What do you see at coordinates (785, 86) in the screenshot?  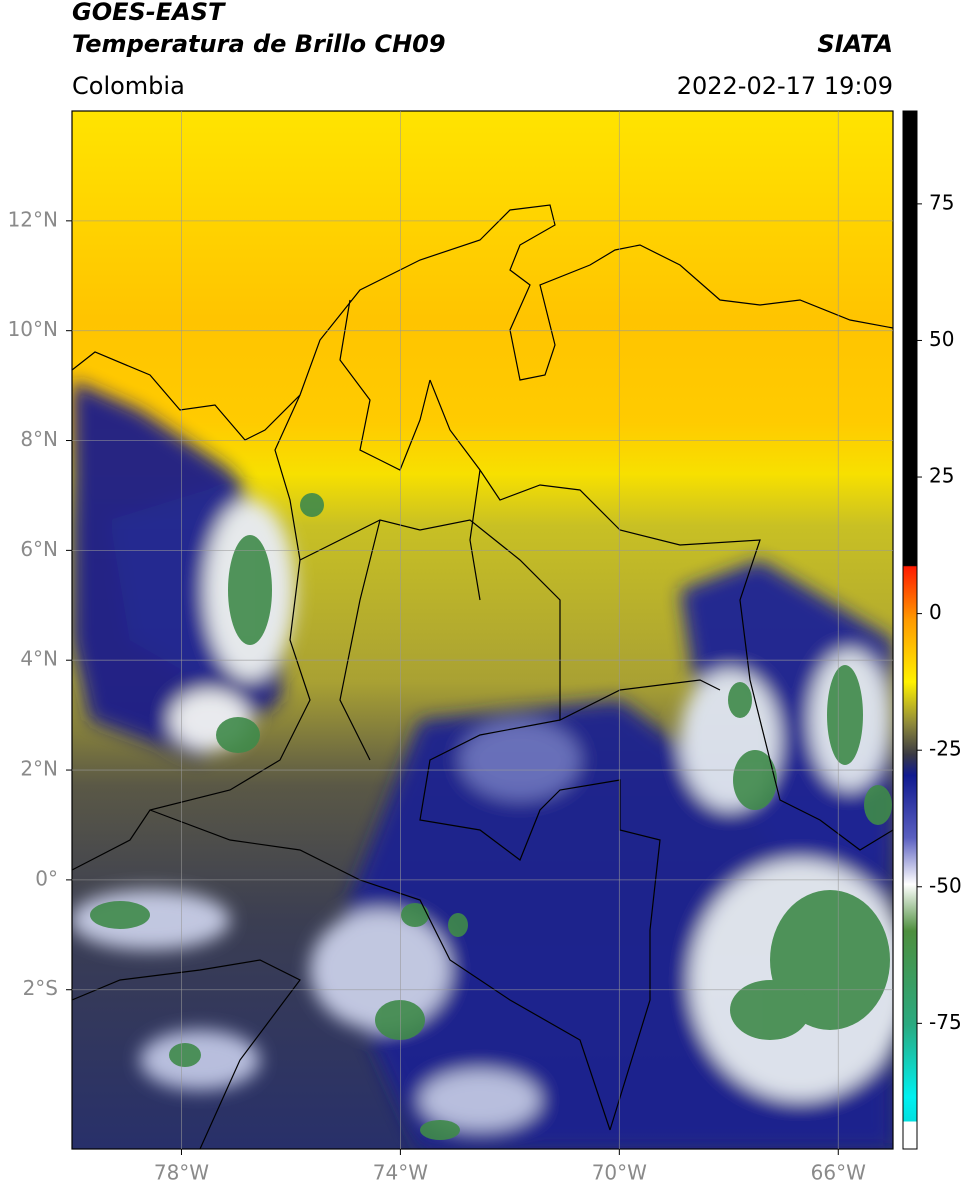 I see `datetime: 2022-02-17 19:09` at bounding box center [785, 86].